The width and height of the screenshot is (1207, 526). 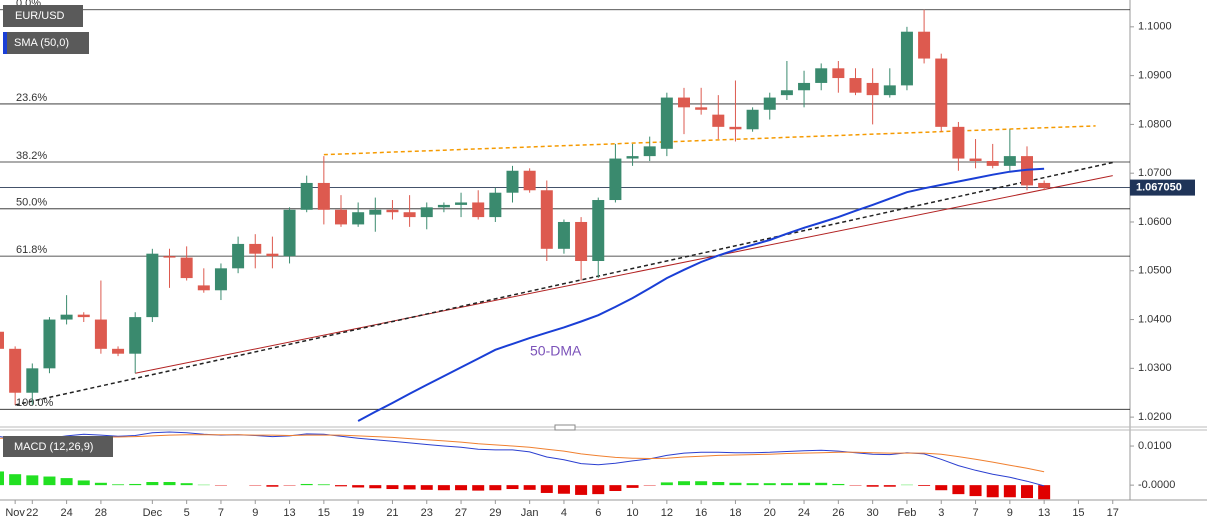 I want to click on x-tick-label: 28, so click(x=101, y=513).